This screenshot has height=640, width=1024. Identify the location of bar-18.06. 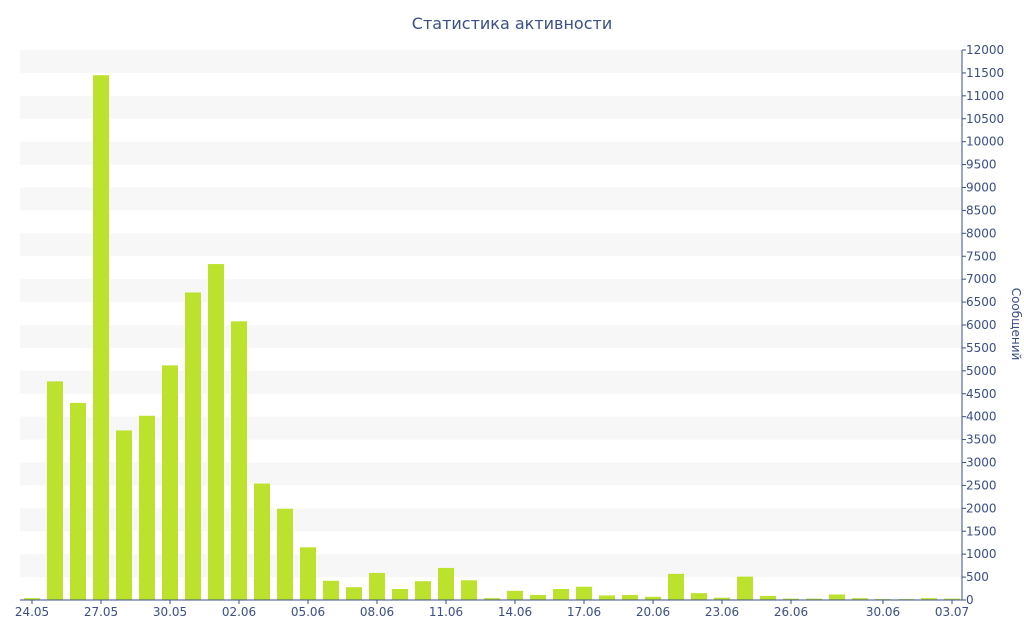
(607, 597).